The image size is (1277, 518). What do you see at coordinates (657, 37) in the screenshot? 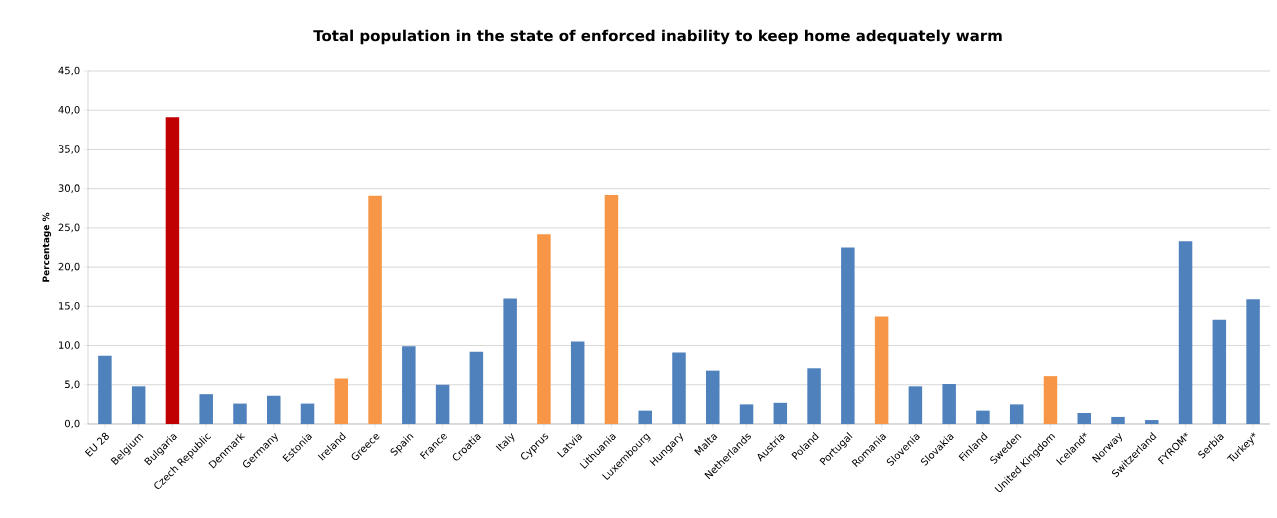
I see `chart-title: Total population in the state of enforced inability to keep home adequately warm` at bounding box center [657, 37].